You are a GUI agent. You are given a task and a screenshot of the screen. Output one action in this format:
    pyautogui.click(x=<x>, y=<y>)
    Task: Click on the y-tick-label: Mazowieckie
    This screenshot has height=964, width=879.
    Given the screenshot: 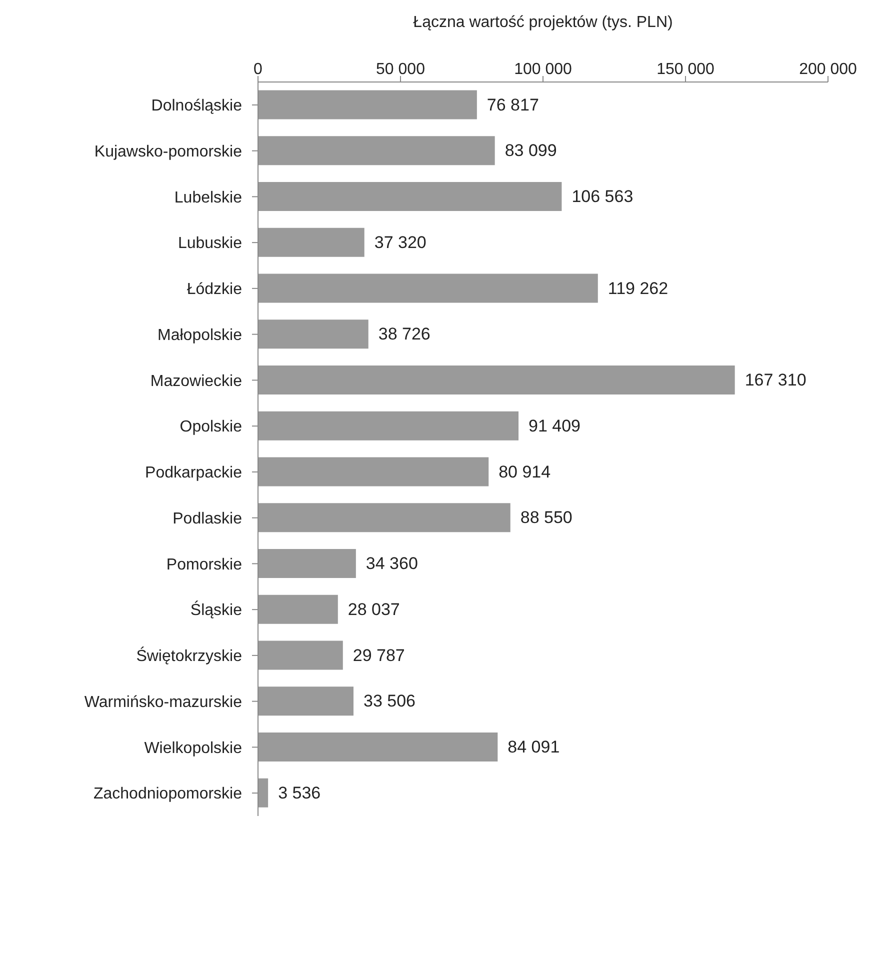 What is the action you would take?
    pyautogui.click(x=196, y=381)
    